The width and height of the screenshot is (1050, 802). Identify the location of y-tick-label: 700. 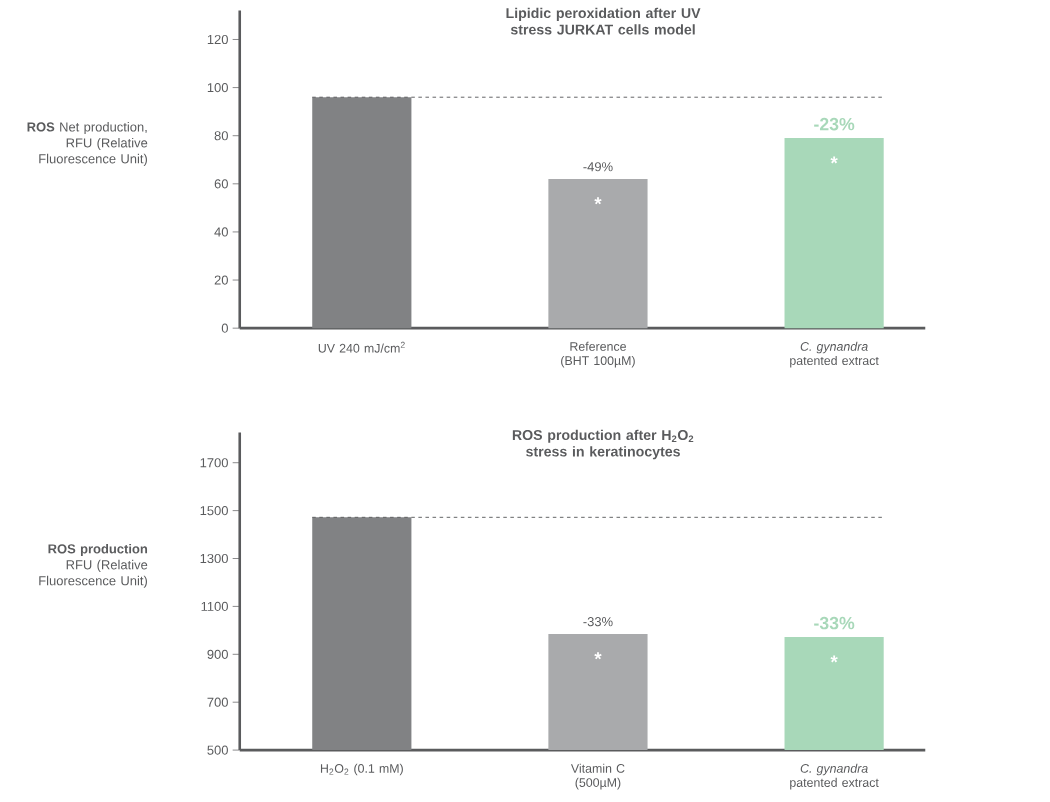
(217, 702).